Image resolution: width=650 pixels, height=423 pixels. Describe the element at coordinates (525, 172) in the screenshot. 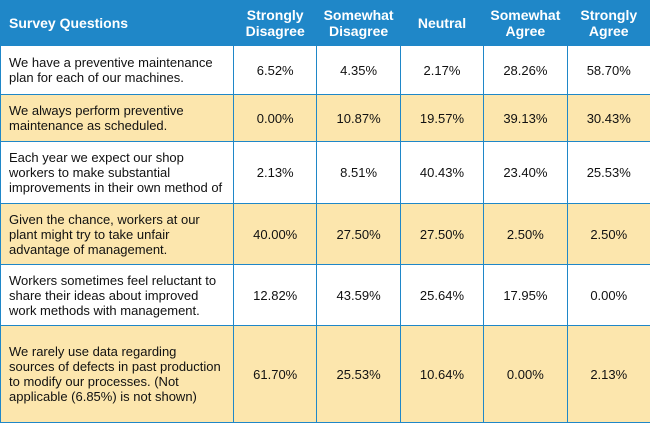

I see `value-cell: 23.40%` at that location.